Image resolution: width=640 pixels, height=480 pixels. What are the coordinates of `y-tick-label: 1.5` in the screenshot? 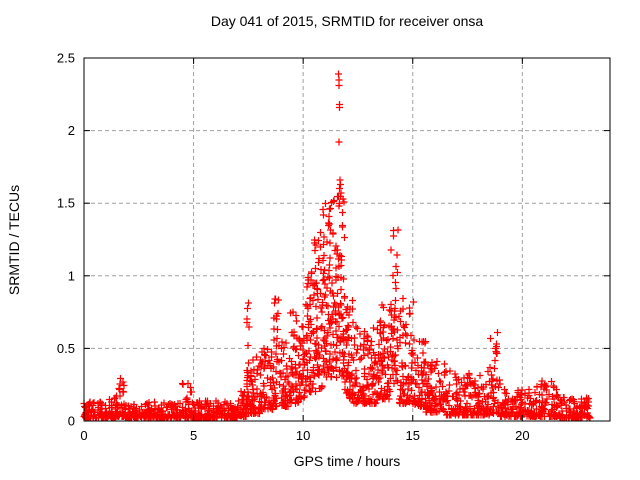 It's located at (66, 203).